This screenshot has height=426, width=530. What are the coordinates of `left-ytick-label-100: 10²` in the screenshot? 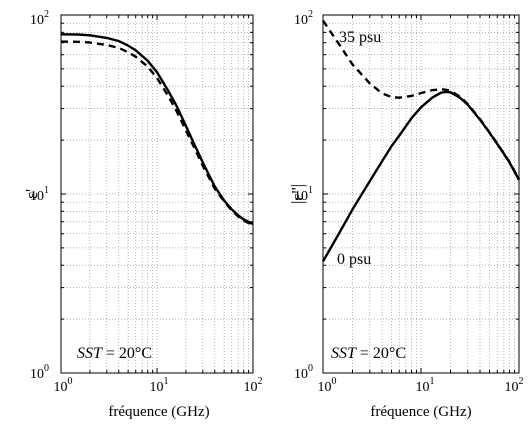 It's located at (39, 18).